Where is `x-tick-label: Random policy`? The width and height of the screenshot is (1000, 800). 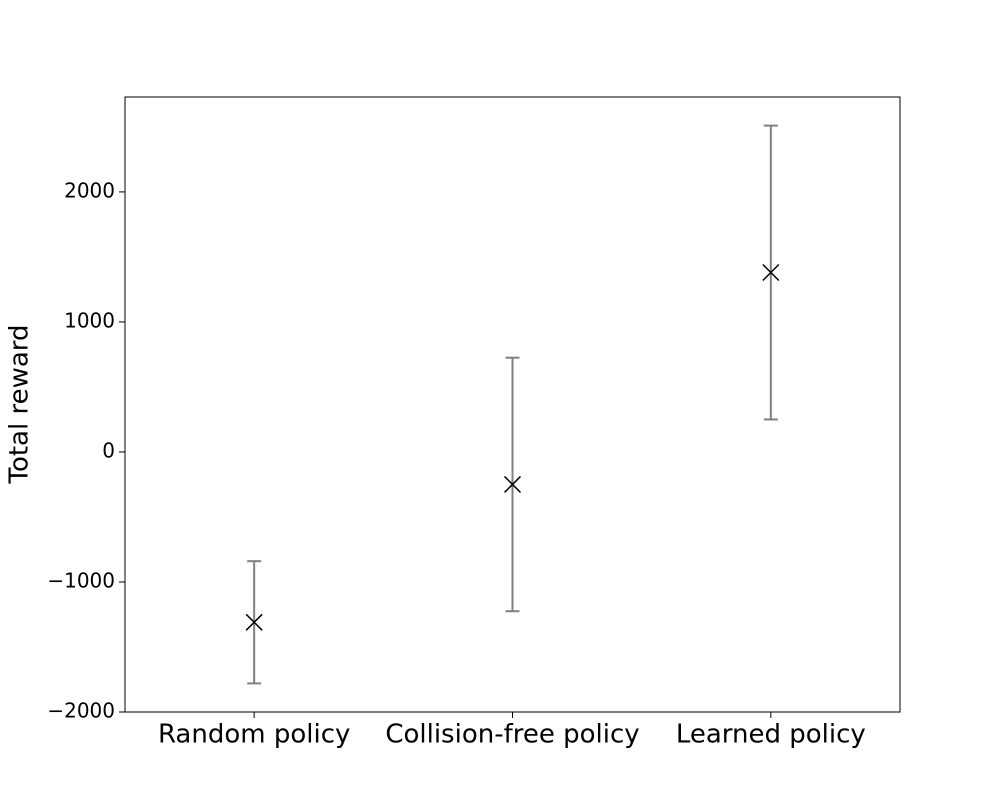
x-tick-label: Random policy is located at coordinates (254, 735).